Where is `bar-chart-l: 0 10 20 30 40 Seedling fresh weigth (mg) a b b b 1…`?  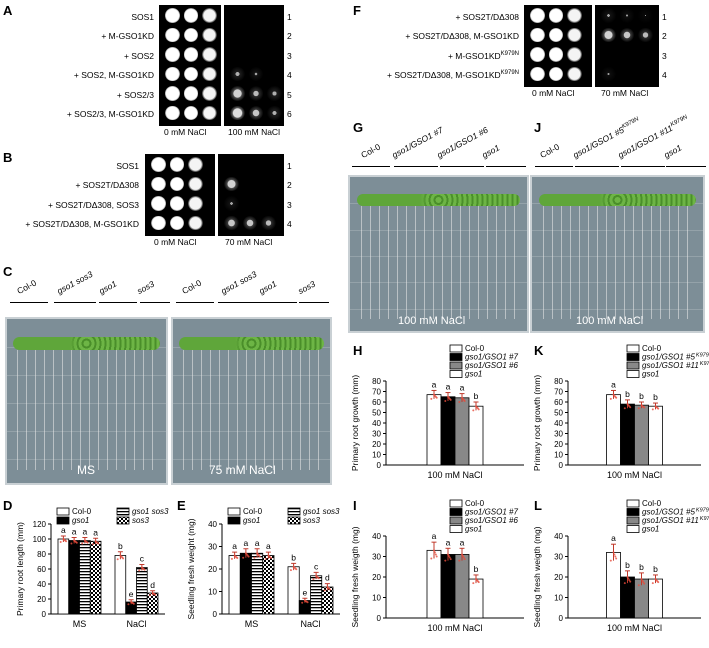
bar-chart-l: 0 10 20 30 40 Seedling fresh weigth (mg) a b b b 1… is located at coordinates (620, 570).